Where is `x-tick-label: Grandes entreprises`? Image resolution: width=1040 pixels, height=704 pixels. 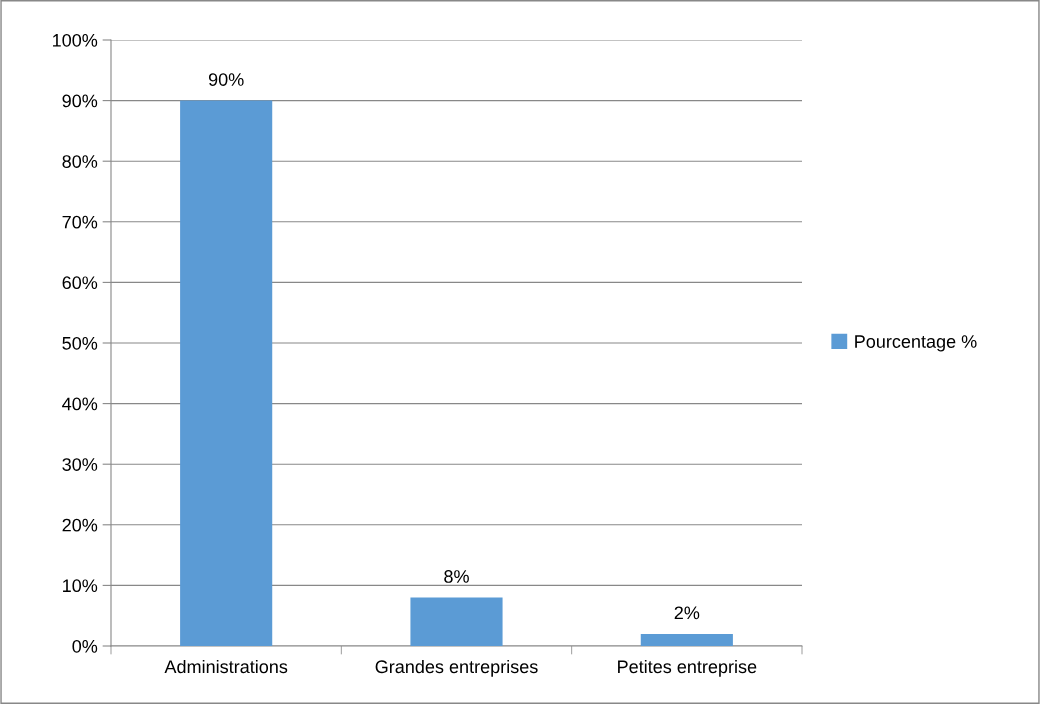 x-tick-label: Grandes entreprises is located at coordinates (456, 668).